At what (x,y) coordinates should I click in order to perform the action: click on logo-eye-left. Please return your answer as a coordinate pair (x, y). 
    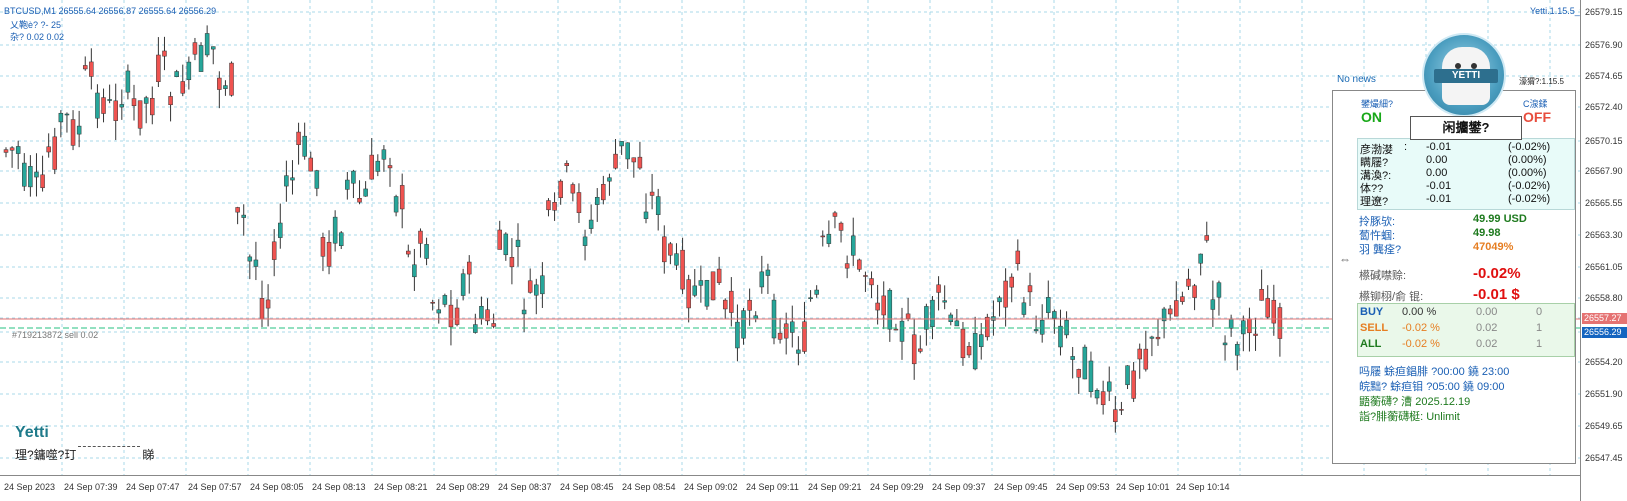
    Looking at the image, I should click on (1458, 66).